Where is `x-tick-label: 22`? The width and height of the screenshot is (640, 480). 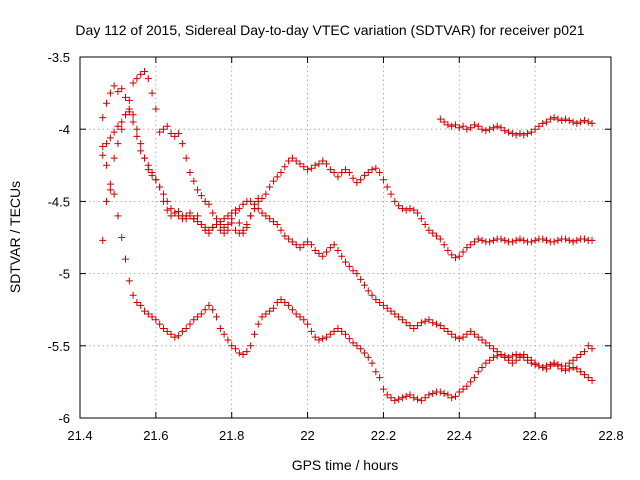 x-tick-label: 22 is located at coordinates (307, 435).